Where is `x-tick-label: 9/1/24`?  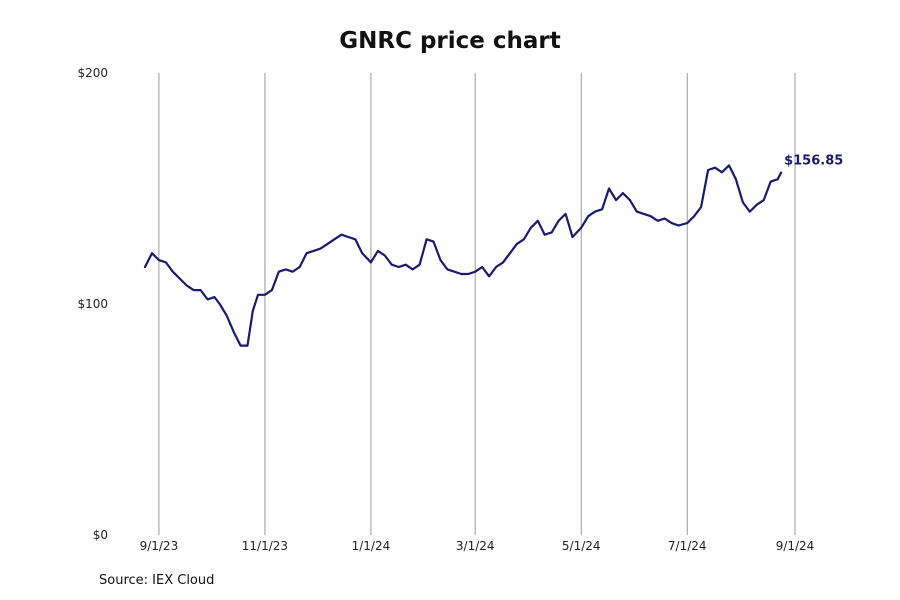
x-tick-label: 9/1/24 is located at coordinates (795, 546).